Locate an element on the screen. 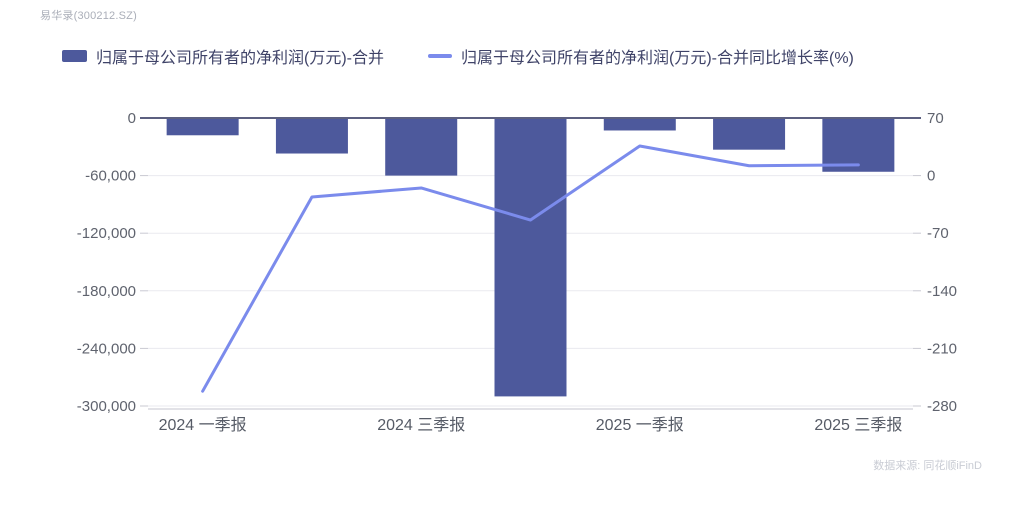 This screenshot has height=521, width=1028. bar-2024 年报 is located at coordinates (530, 257).